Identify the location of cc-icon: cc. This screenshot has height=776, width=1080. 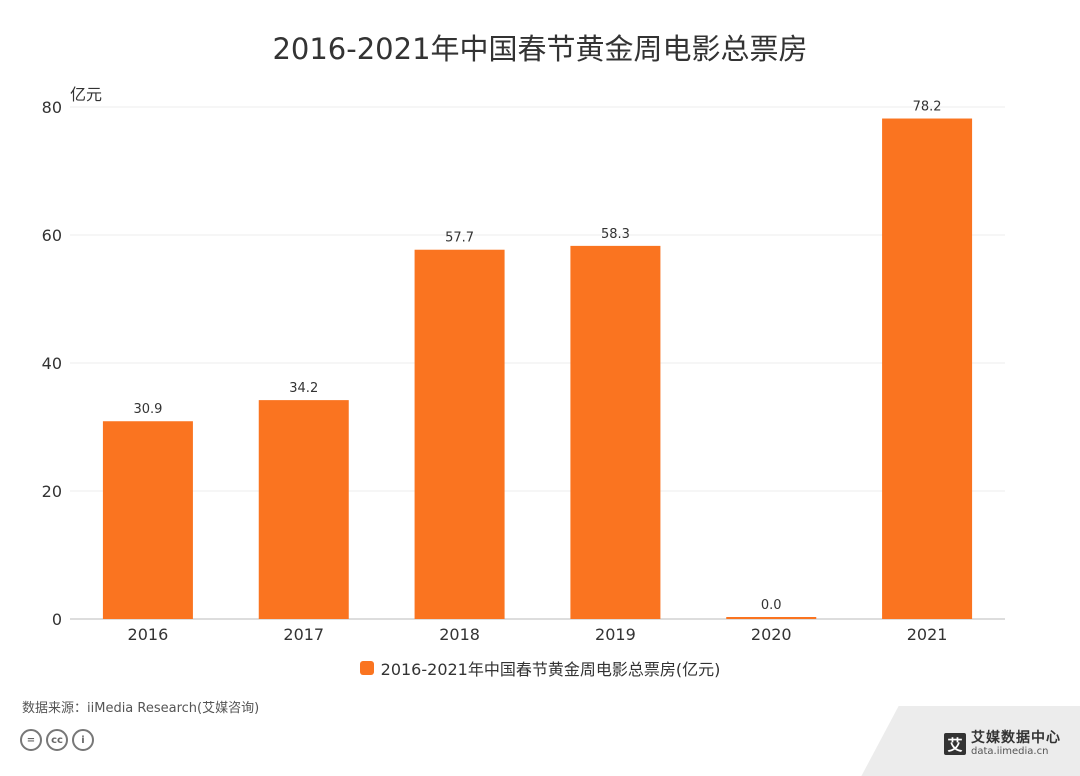
(57, 740).